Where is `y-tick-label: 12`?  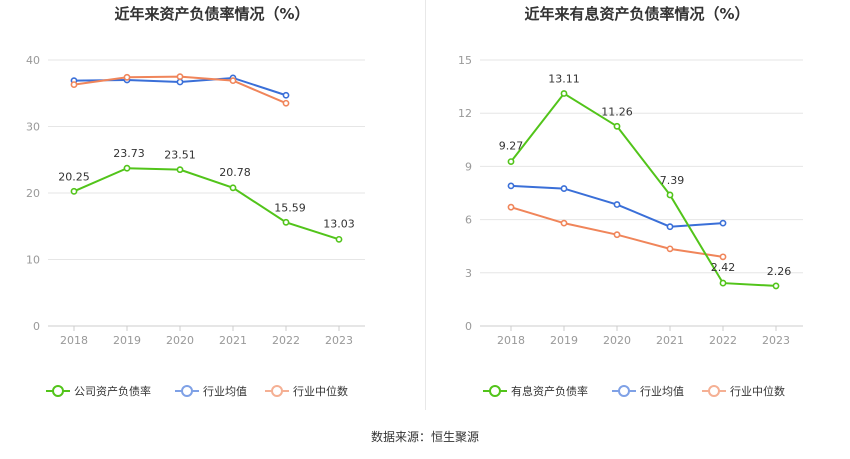
y-tick-label: 12 is located at coordinates (465, 113).